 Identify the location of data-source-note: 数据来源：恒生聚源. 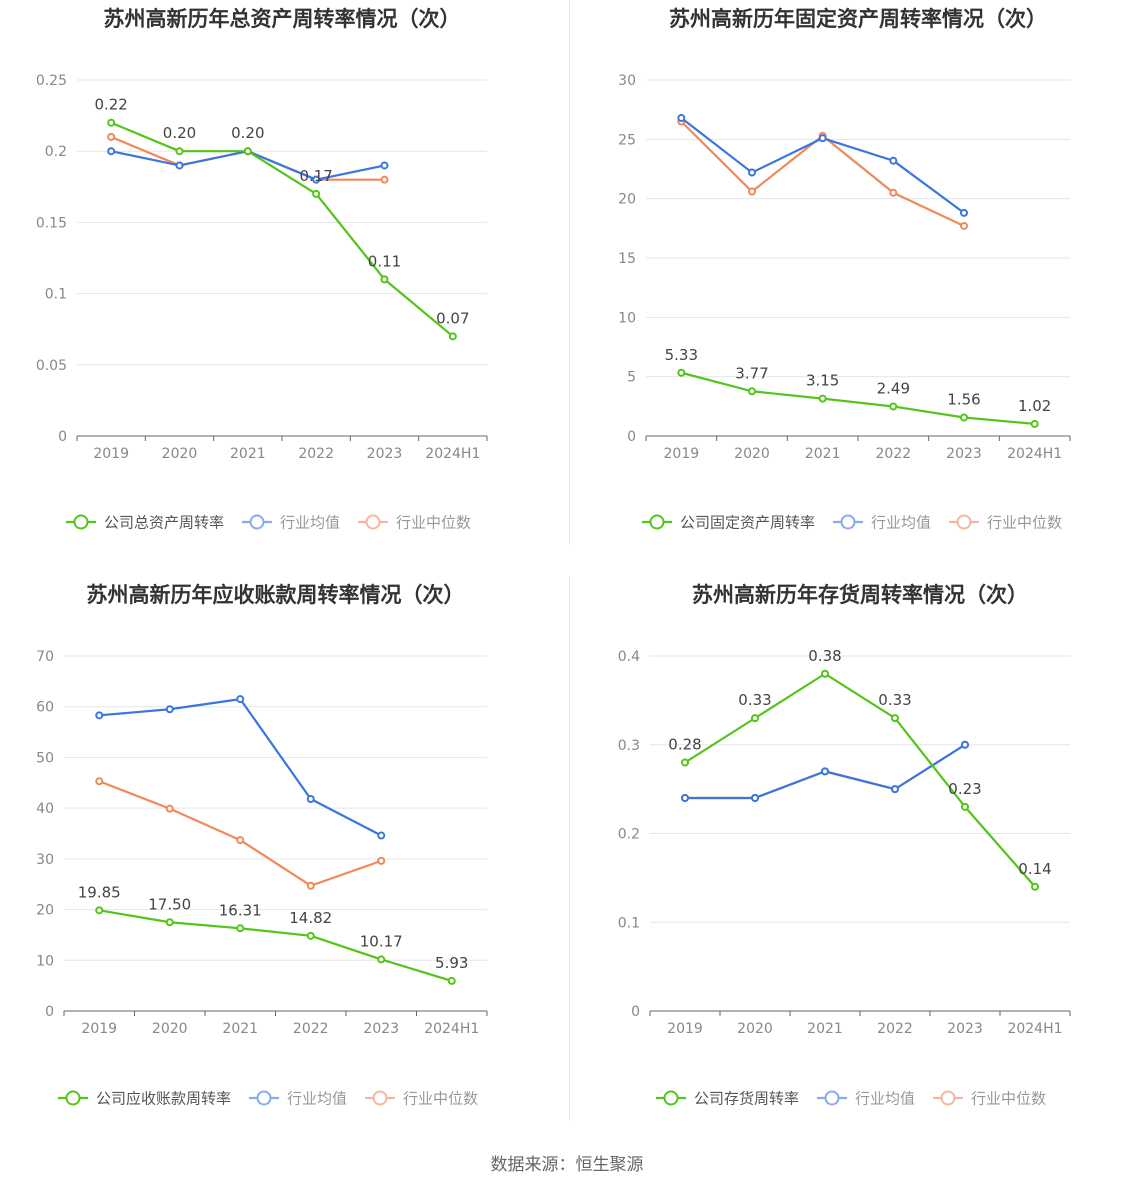
(567, 1165).